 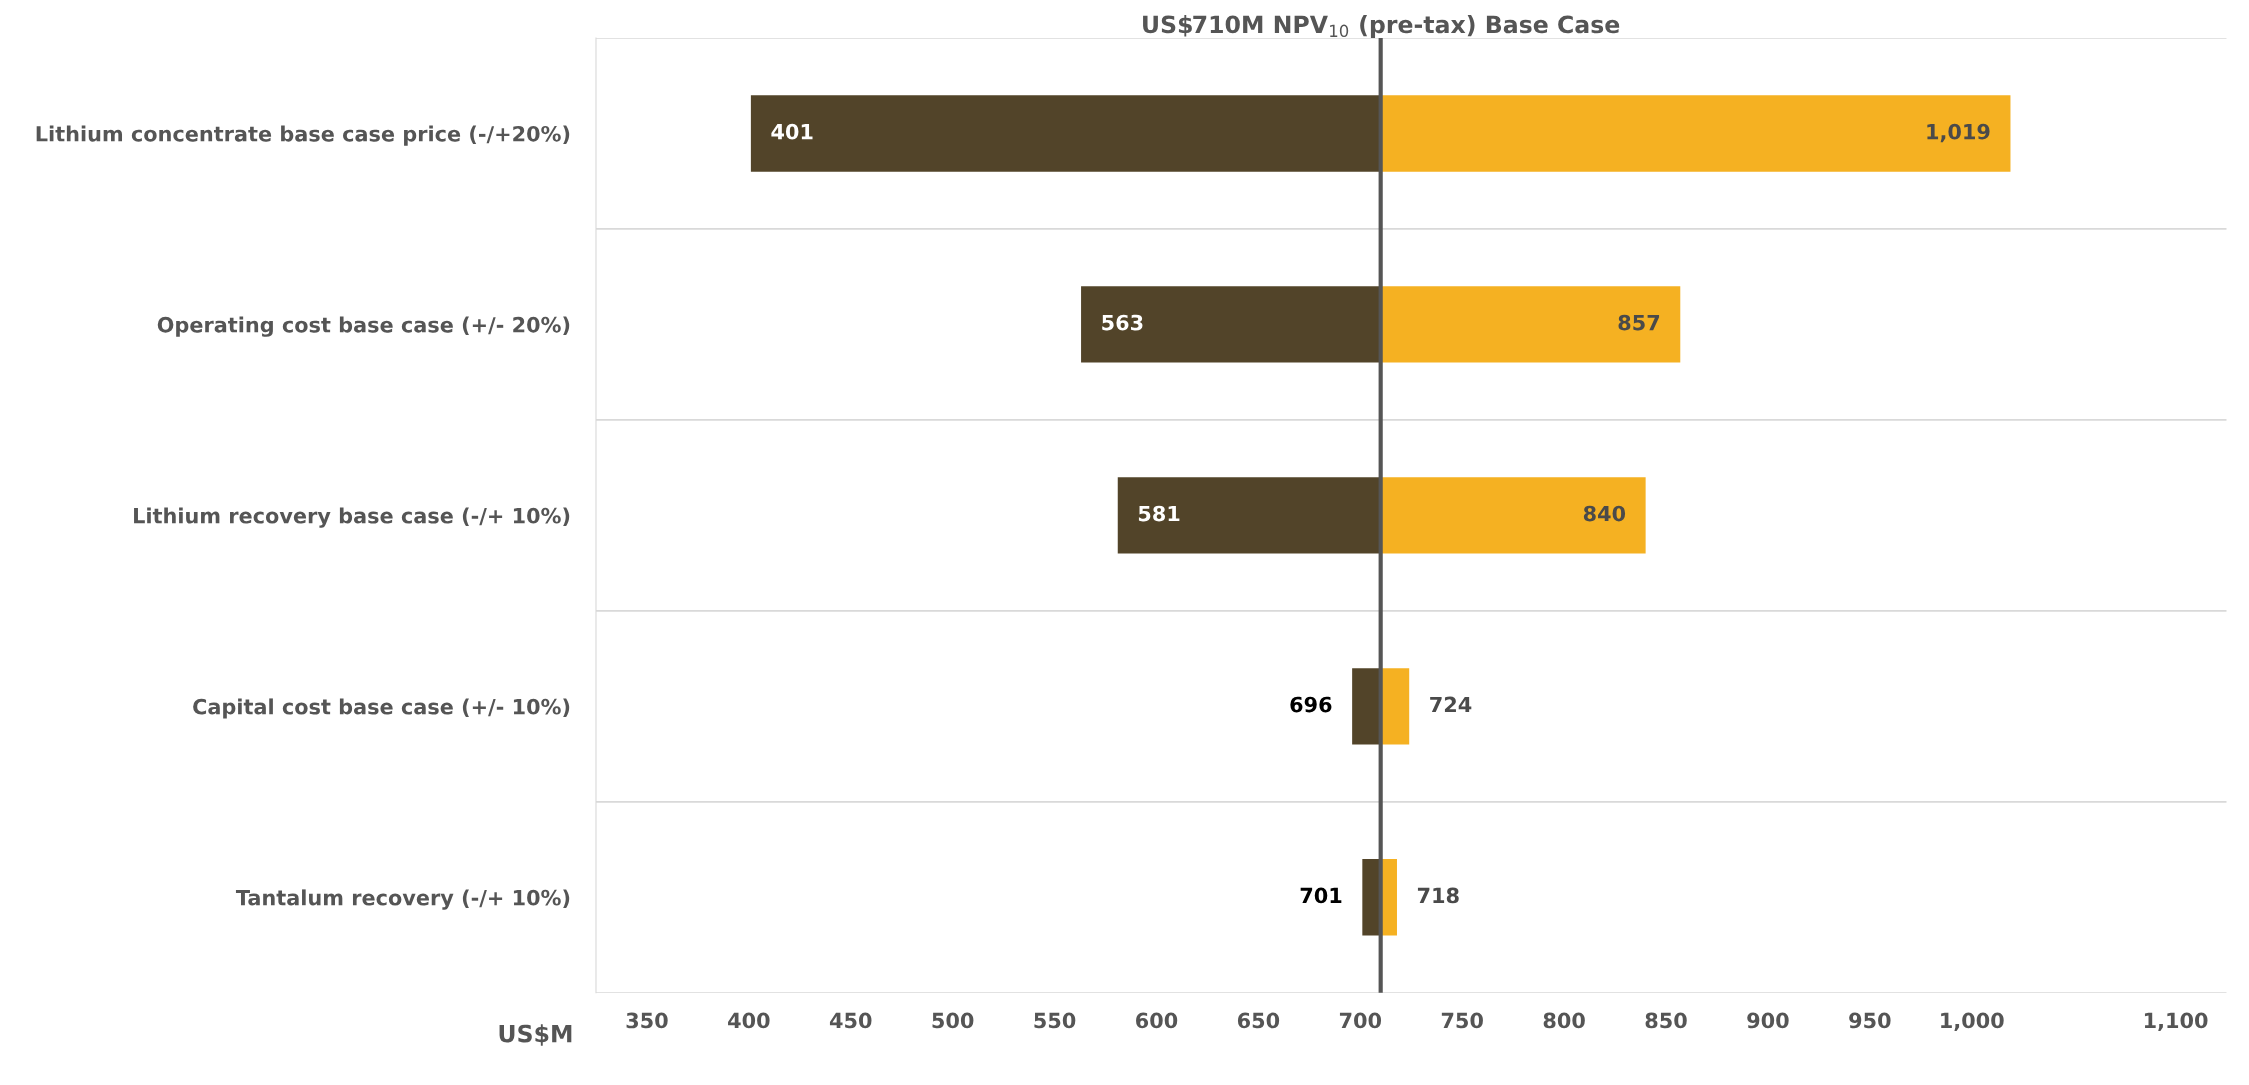 What do you see at coordinates (2176, 1022) in the screenshot?
I see `x-tick-label: 1,100` at bounding box center [2176, 1022].